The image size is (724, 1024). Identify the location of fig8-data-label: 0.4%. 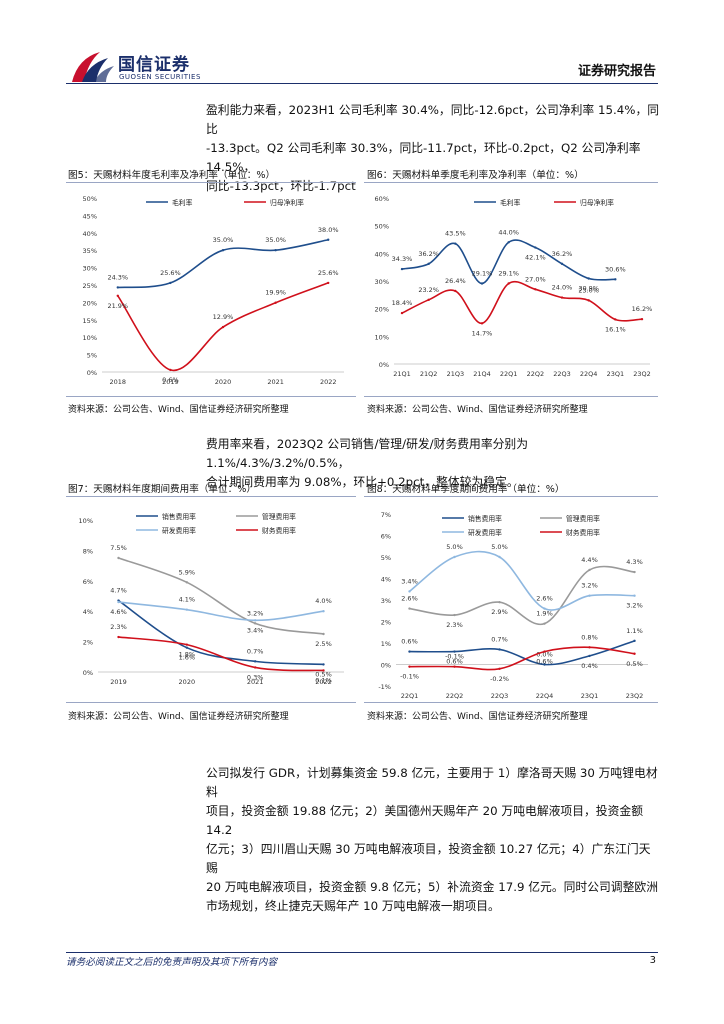
(589, 666).